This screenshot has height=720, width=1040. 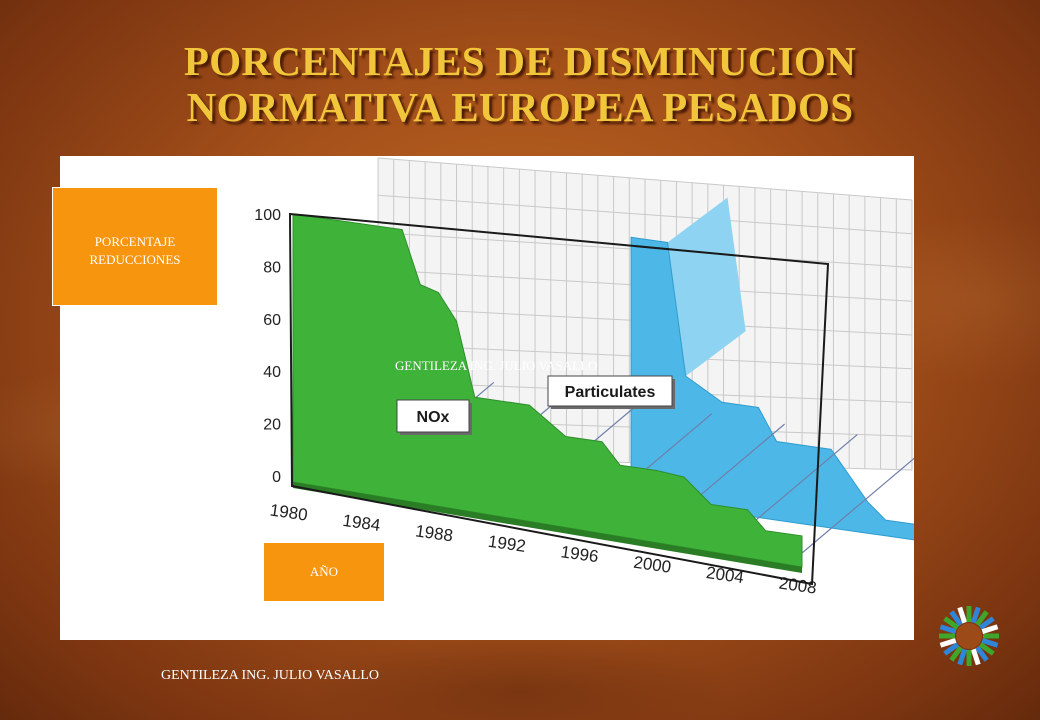 What do you see at coordinates (289, 513) in the screenshot?
I see `x-tick-label: 1980` at bounding box center [289, 513].